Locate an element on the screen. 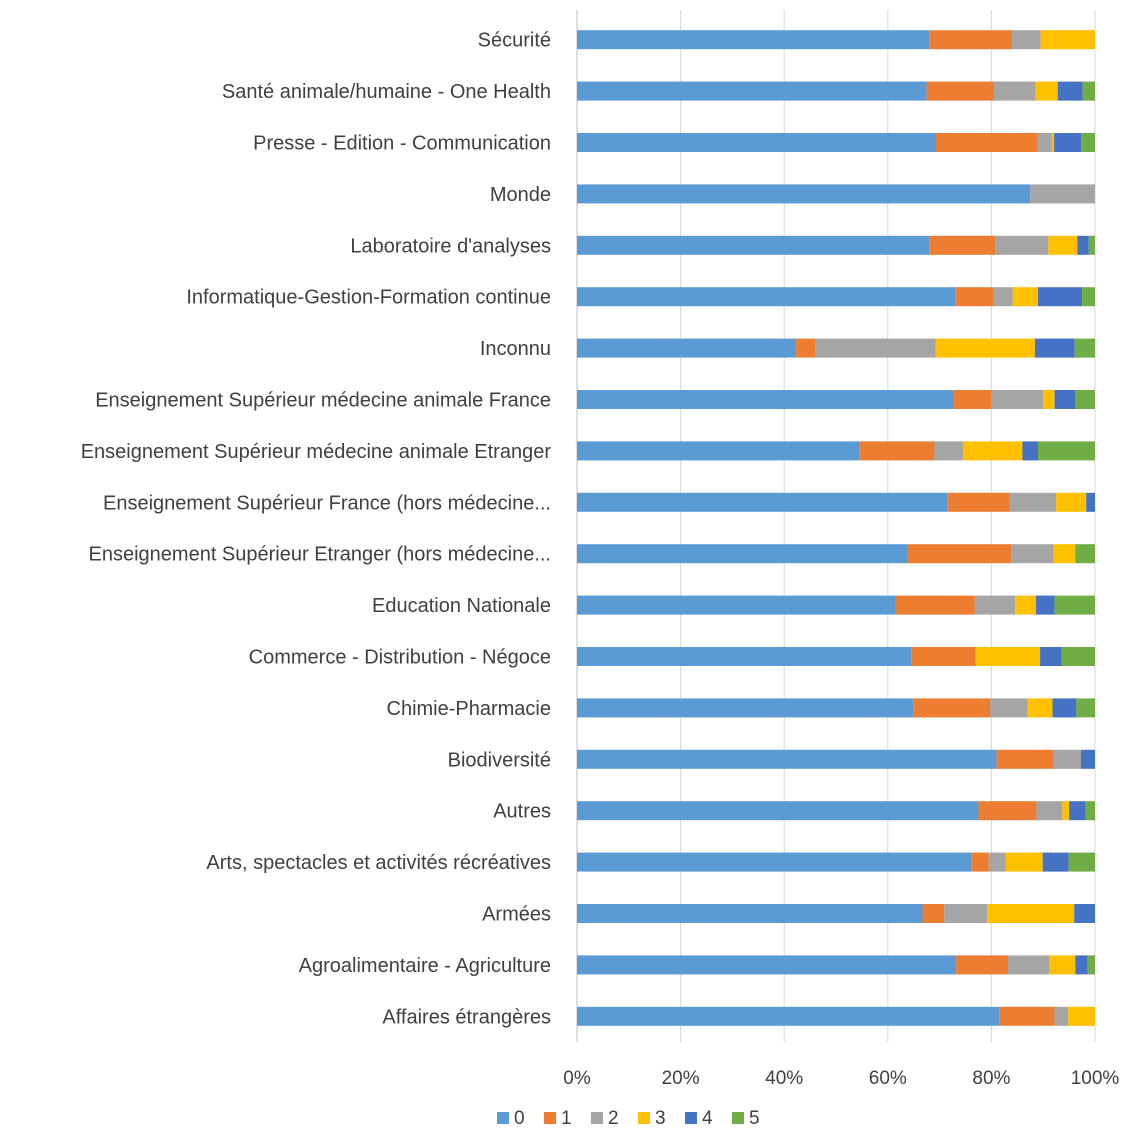  category-label: Education Nationale is located at coordinates (461, 606).